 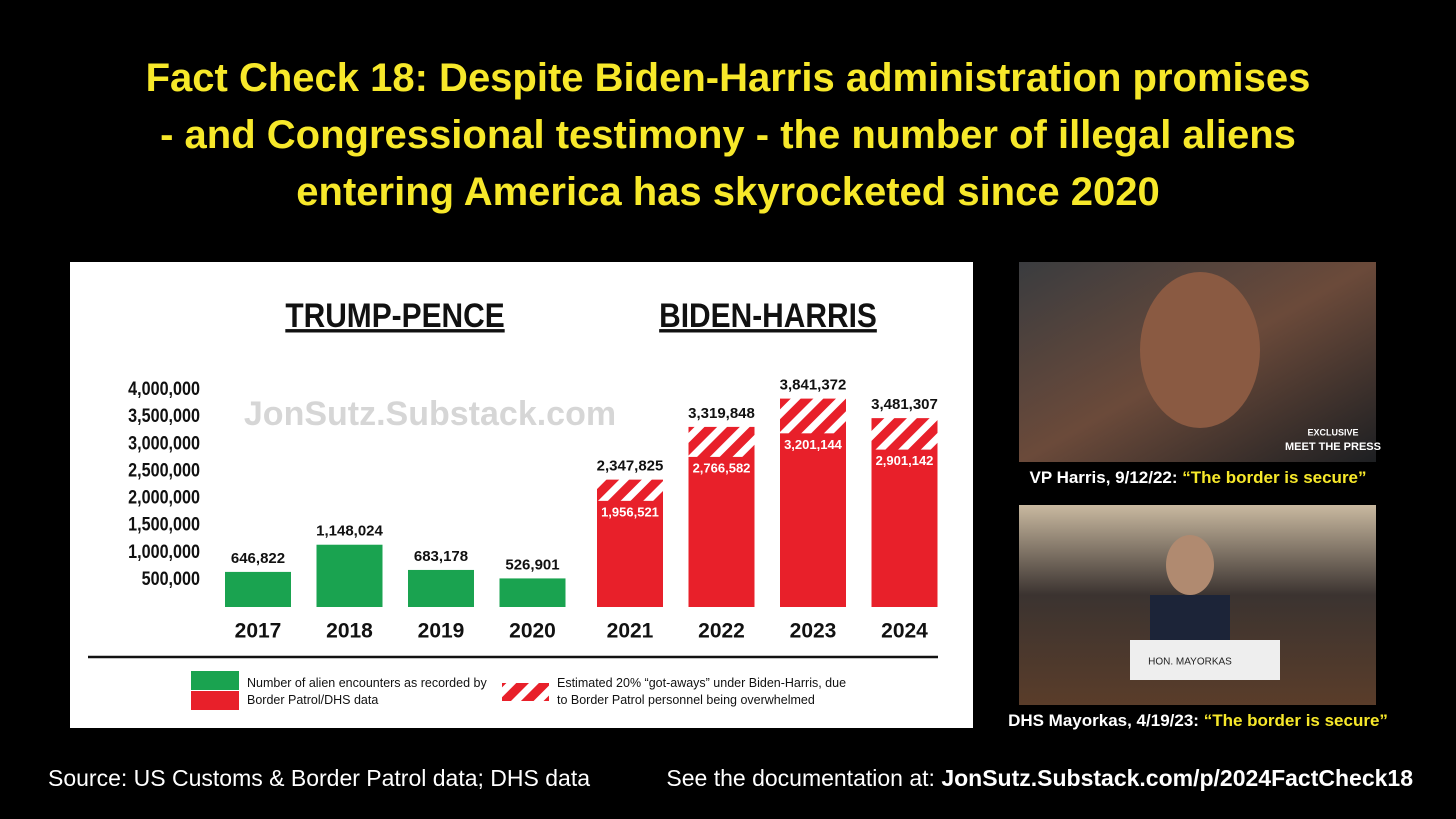 I want to click on y-tick-label: 4,000,000, so click(x=164, y=389).